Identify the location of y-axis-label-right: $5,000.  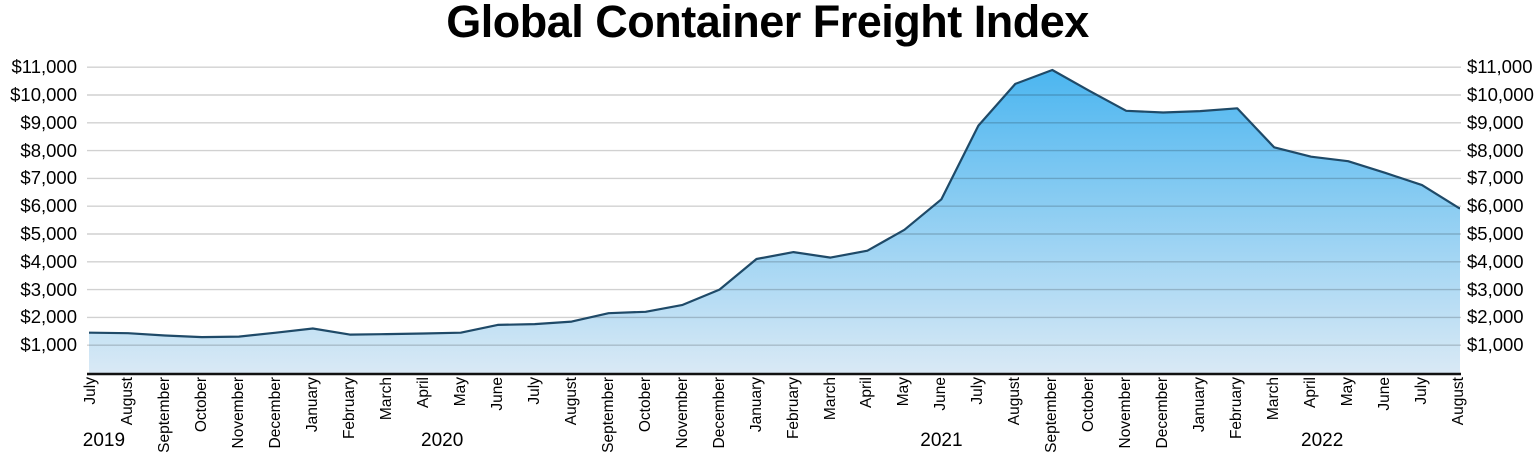
(1495, 233).